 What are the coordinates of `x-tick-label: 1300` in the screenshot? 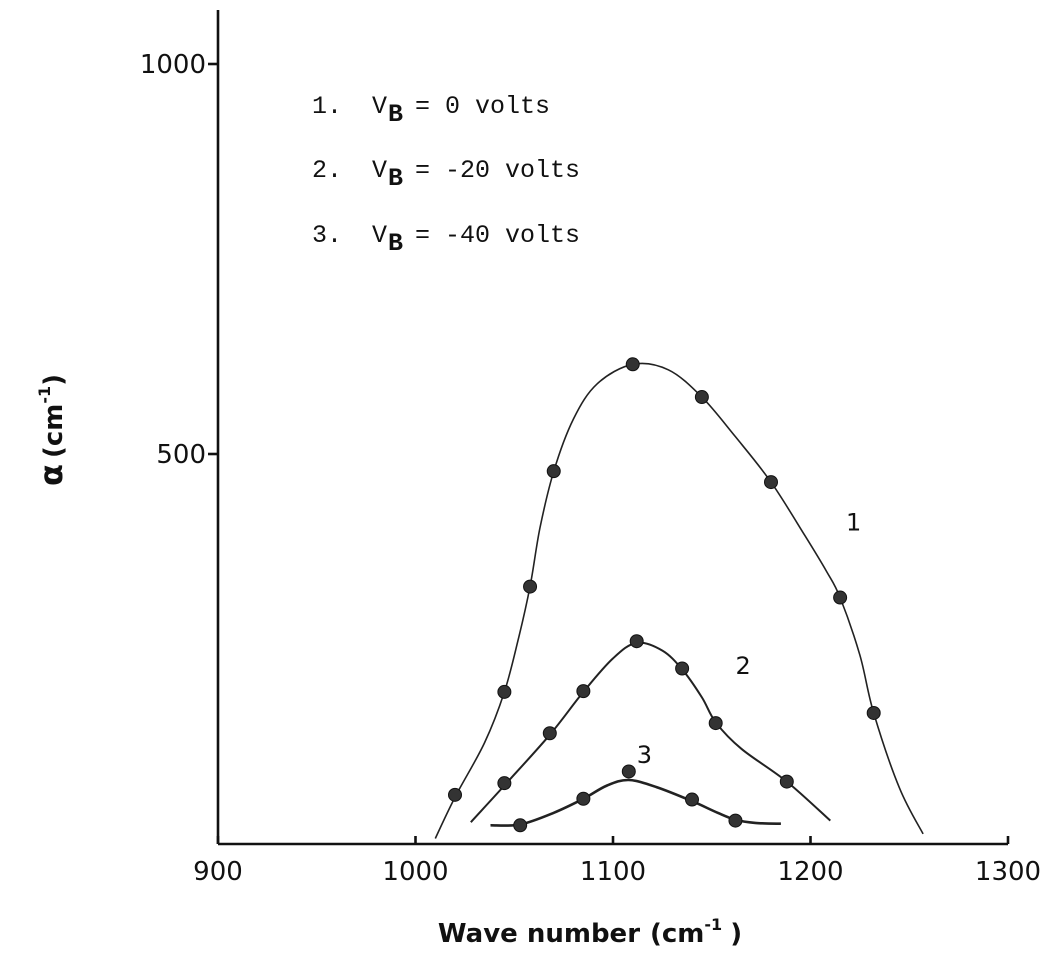 It's located at (1008, 872).